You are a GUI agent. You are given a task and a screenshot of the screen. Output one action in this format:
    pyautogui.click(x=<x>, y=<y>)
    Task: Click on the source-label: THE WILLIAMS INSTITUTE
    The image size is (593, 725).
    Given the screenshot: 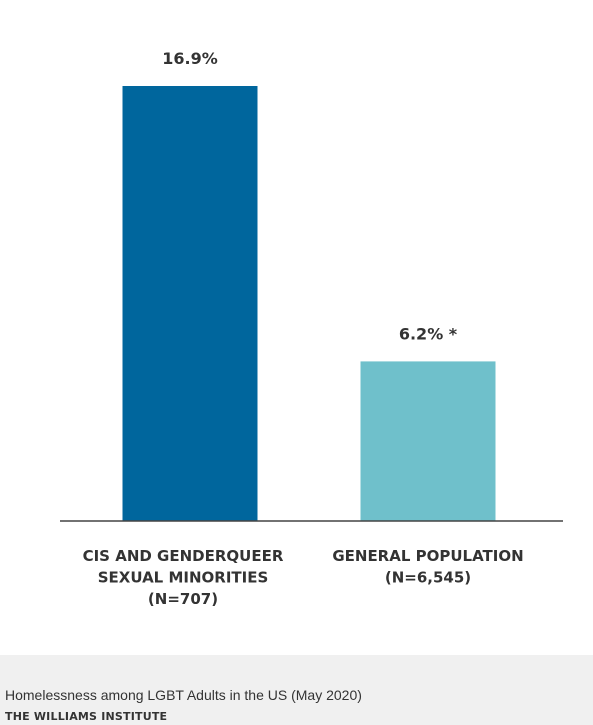 What is the action you would take?
    pyautogui.click(x=86, y=716)
    